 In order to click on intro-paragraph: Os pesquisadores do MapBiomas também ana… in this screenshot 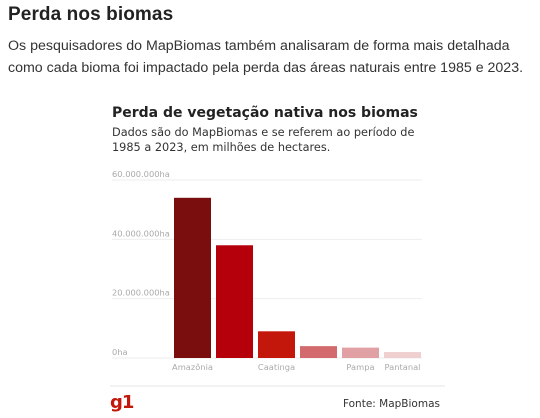, I will do `click(266, 57)`.